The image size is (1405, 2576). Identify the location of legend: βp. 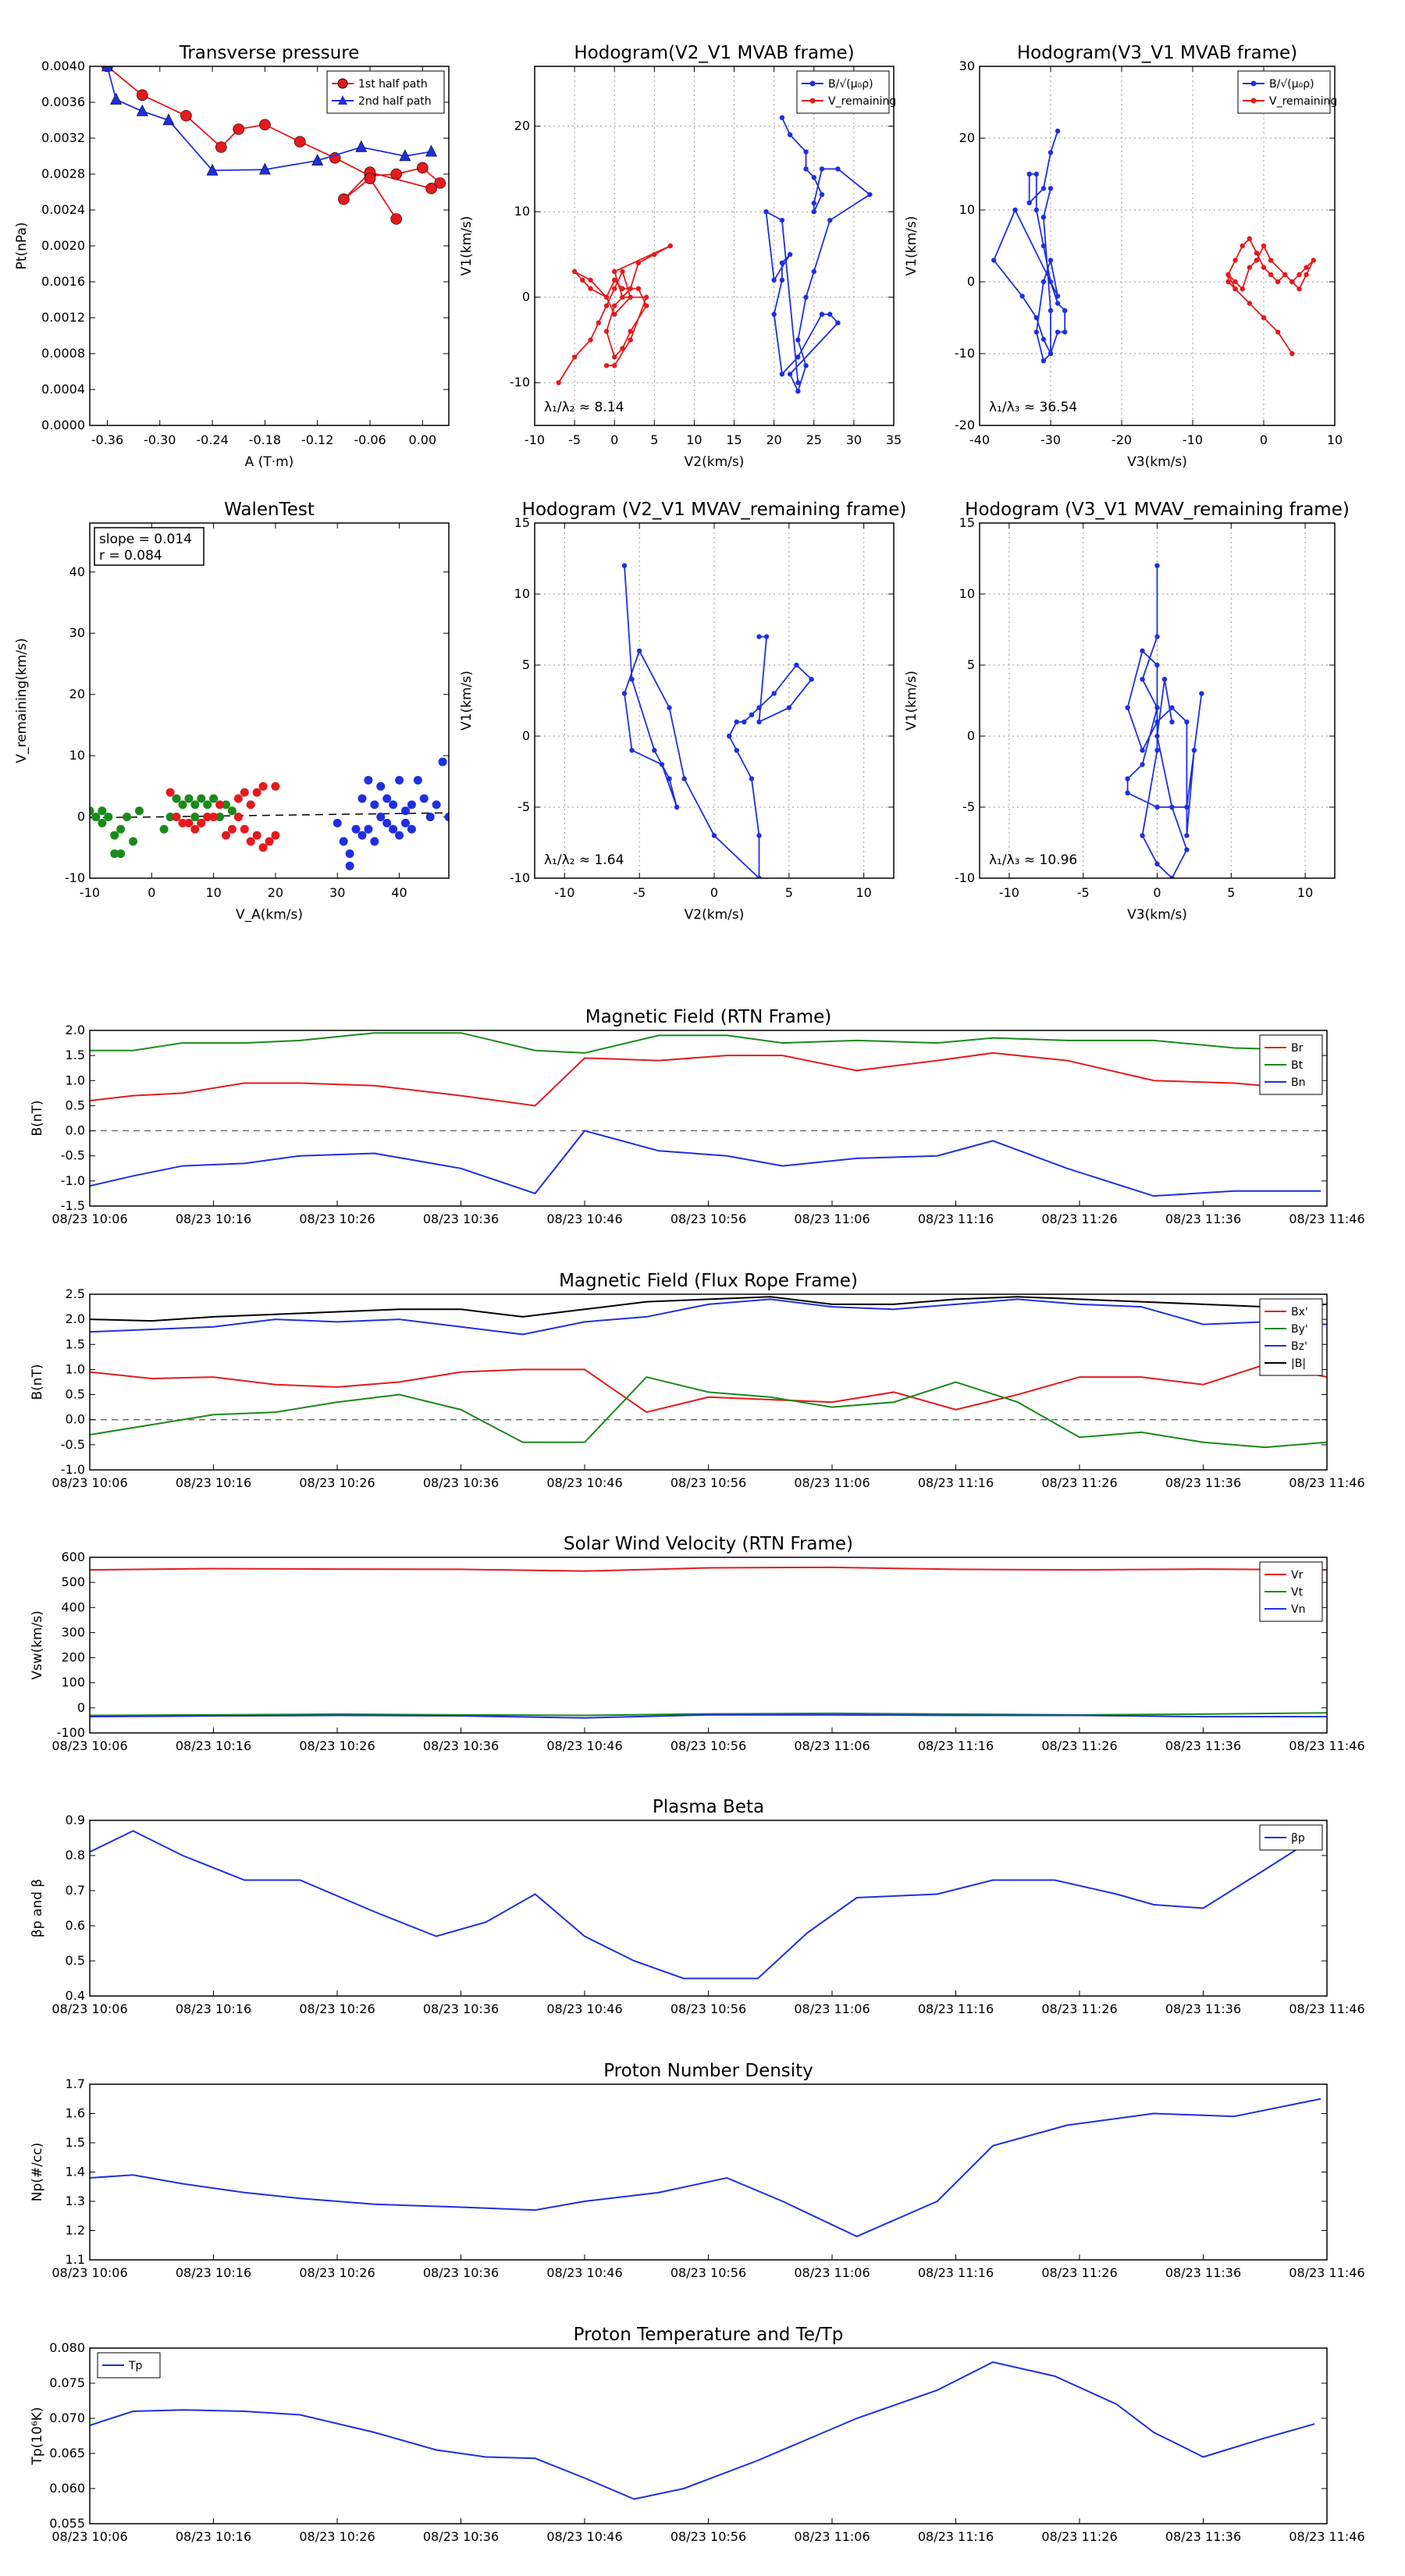
(1291, 1837).